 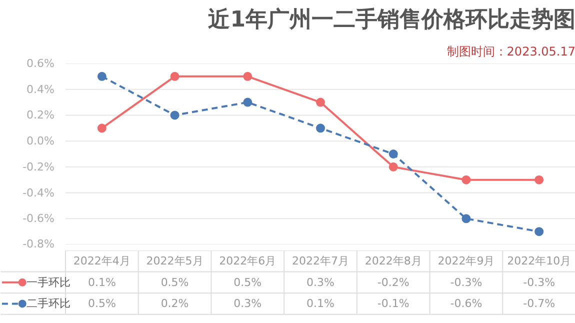 I want to click on y-tick-label: 0.2%, so click(x=40, y=115).